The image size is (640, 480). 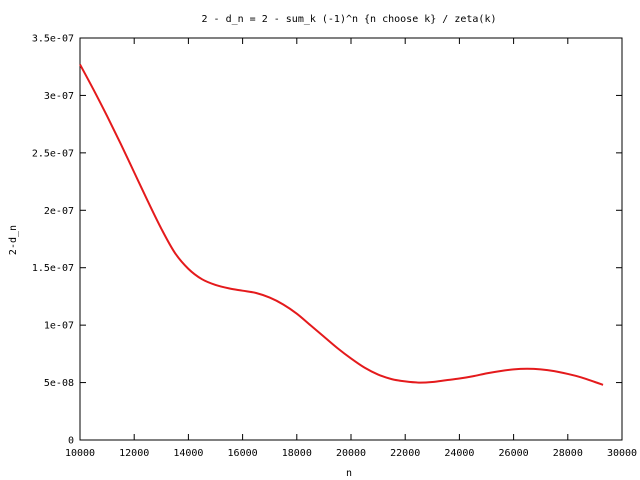 What do you see at coordinates (53, 39) in the screenshot?
I see `y-tick-label: 3.5e-07` at bounding box center [53, 39].